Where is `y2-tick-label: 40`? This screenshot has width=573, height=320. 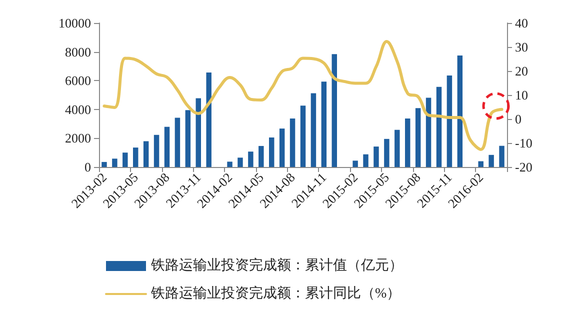
y2-tick-label: 40 is located at coordinates (521, 23).